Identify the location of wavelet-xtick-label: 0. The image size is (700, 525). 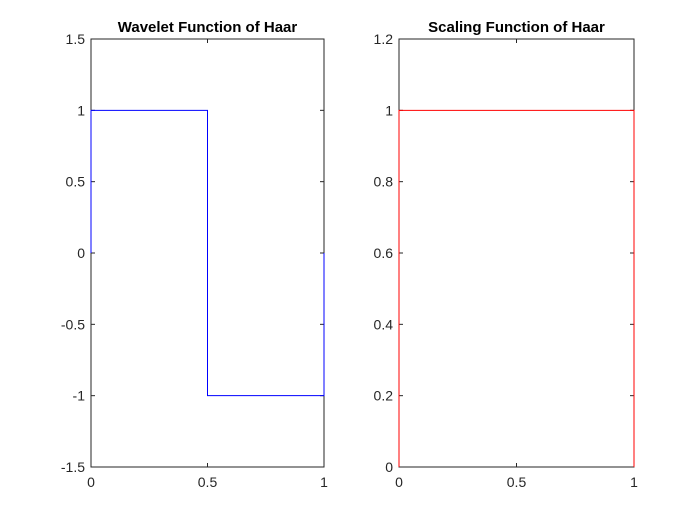
(91, 482).